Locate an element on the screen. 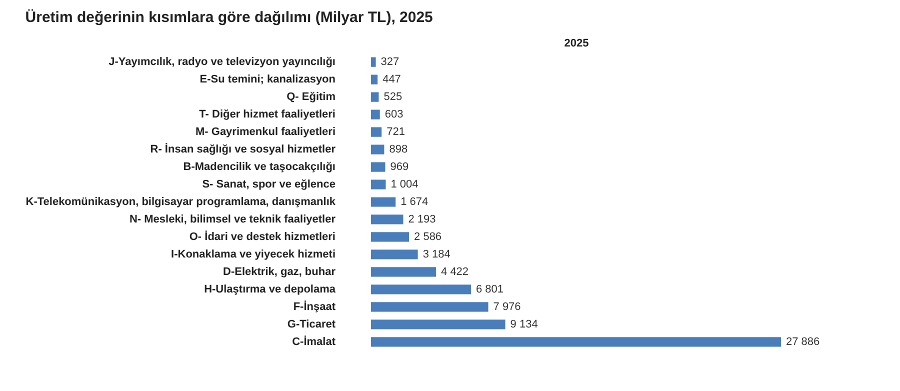 This screenshot has width=900, height=391. y-tick-label: E-Su temini; kanalizasyon is located at coordinates (268, 80).